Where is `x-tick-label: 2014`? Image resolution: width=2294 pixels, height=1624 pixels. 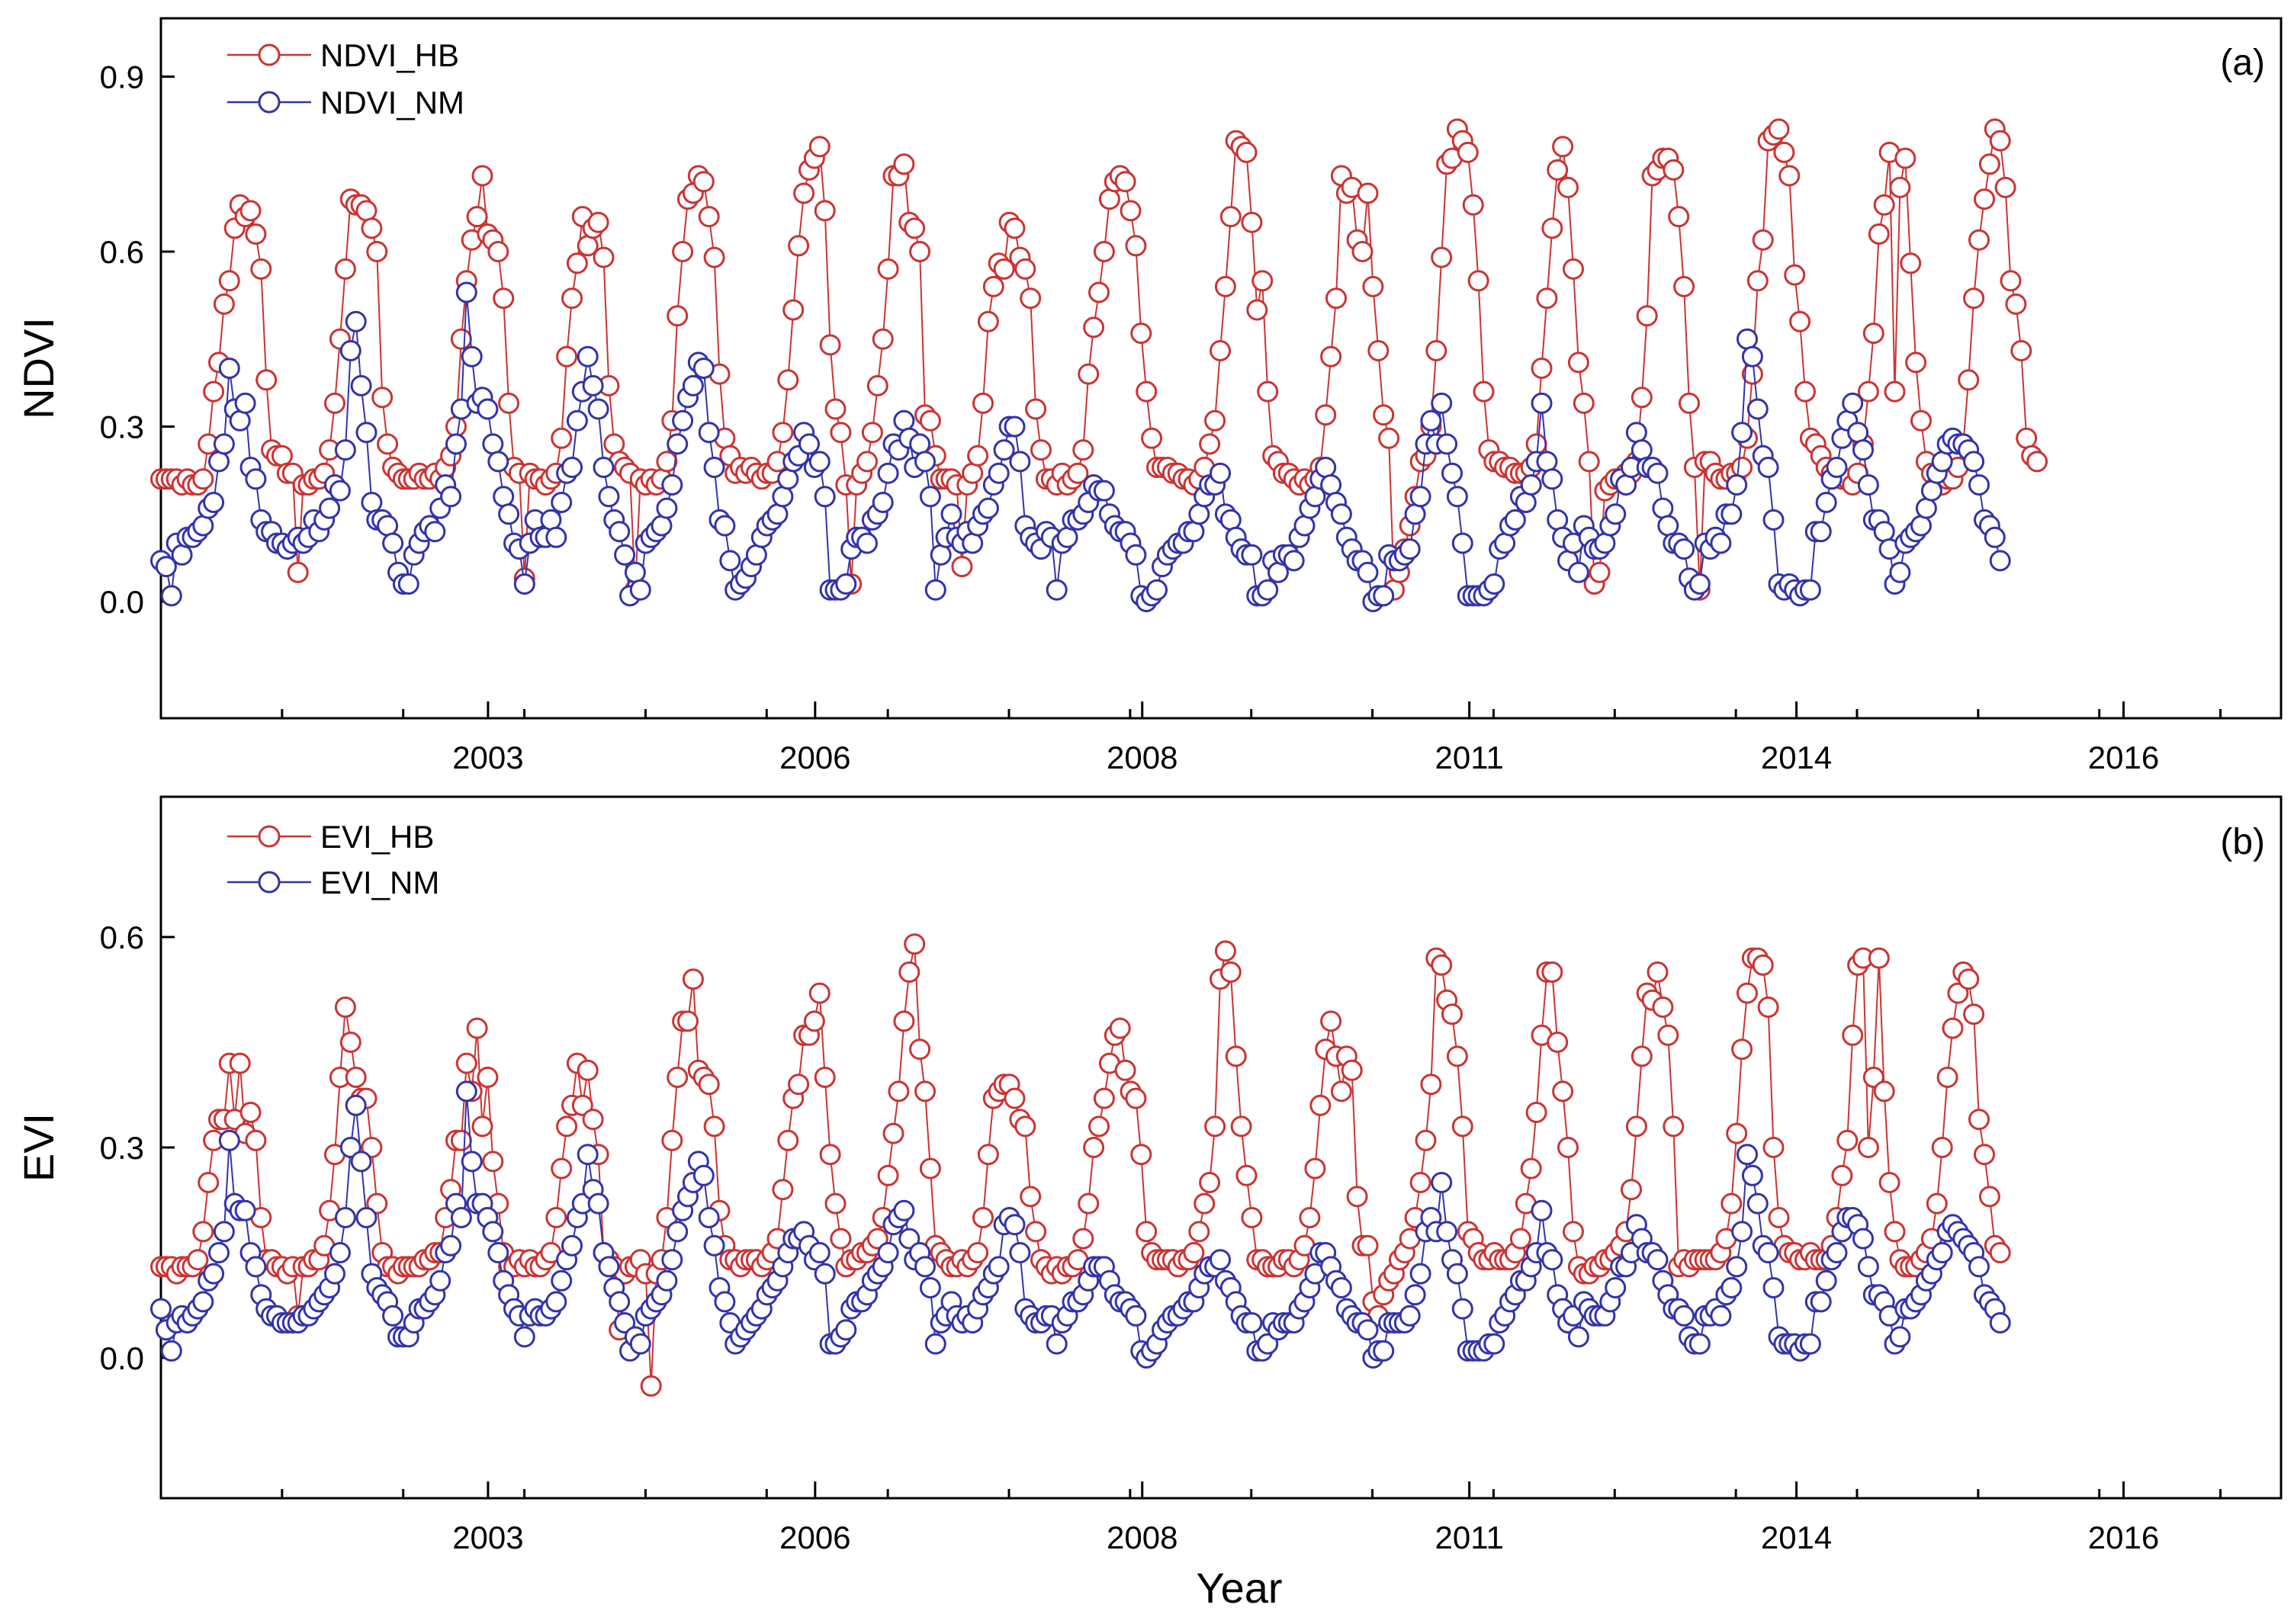
x-tick-label: 2014 is located at coordinates (1797, 757).